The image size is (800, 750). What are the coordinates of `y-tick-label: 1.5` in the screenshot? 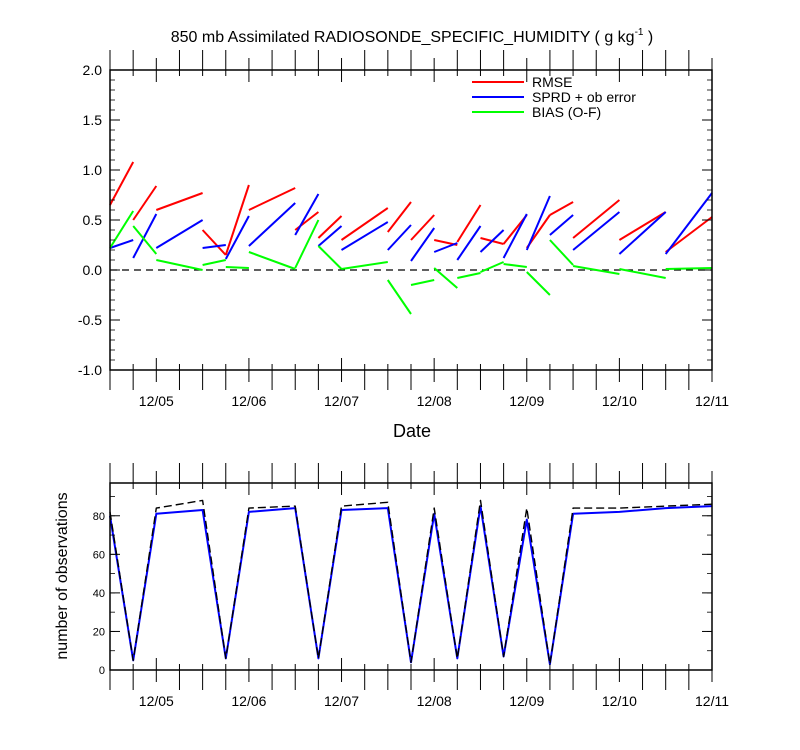 It's located at (93, 120).